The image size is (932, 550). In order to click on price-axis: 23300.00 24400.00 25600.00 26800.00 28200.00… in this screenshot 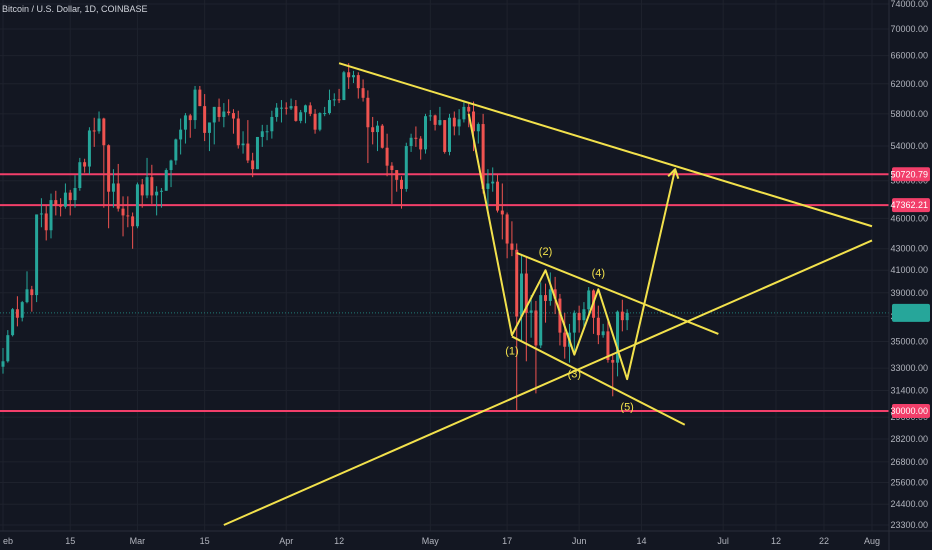, I will do `click(909, 275)`.